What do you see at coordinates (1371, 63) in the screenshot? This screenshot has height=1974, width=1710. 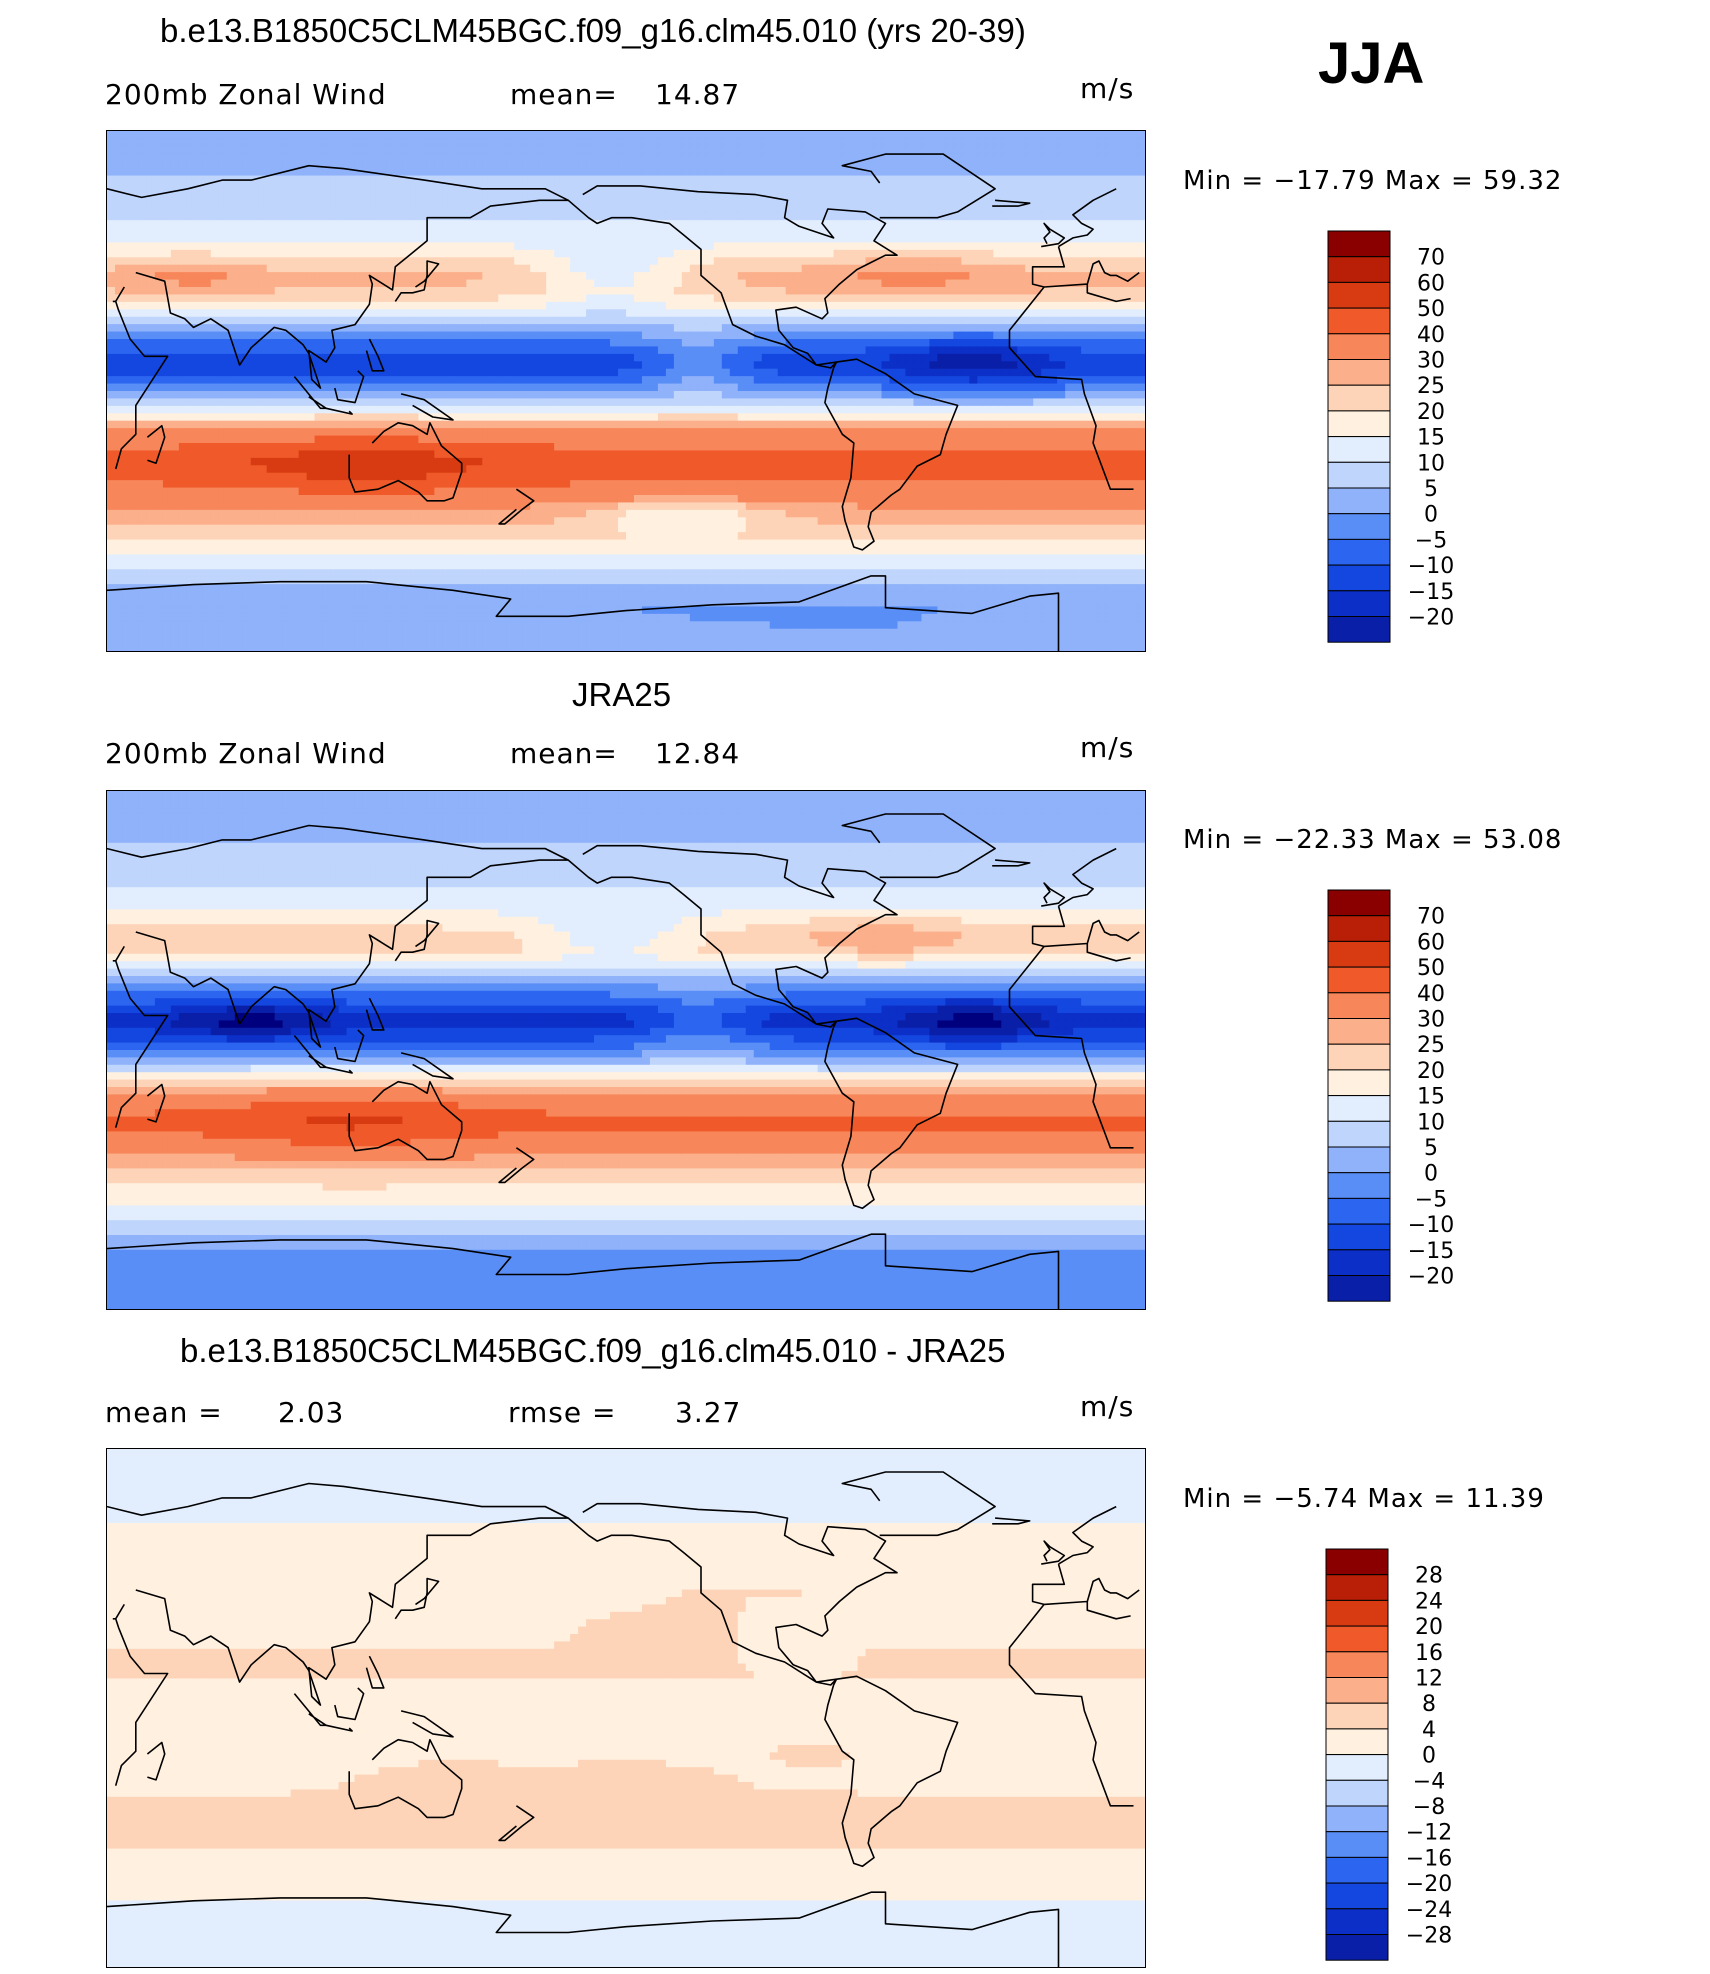 I see `season-label: JJA` at bounding box center [1371, 63].